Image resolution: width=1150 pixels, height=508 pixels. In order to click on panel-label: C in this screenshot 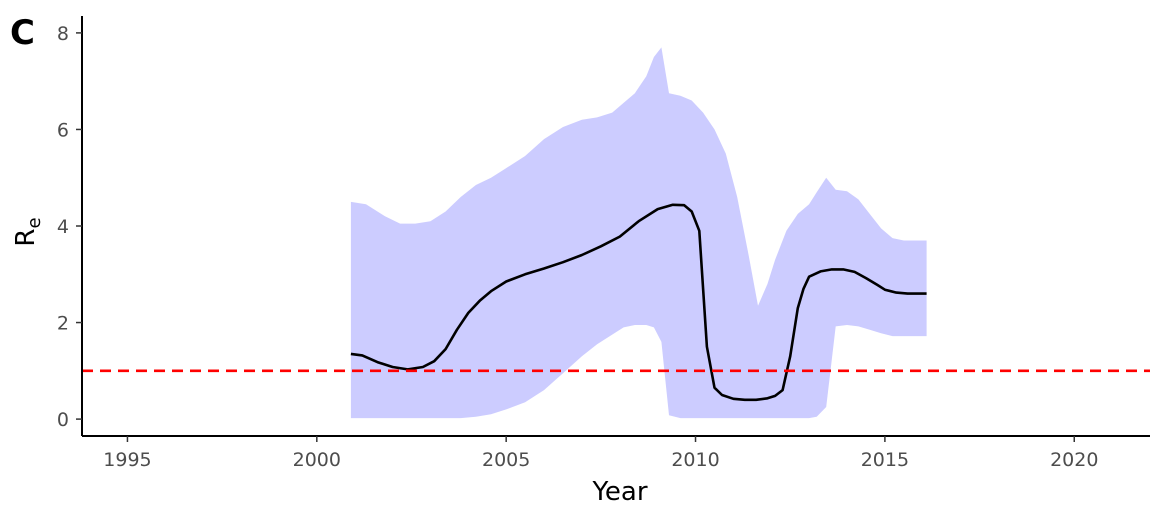, I will do `click(22, 33)`.